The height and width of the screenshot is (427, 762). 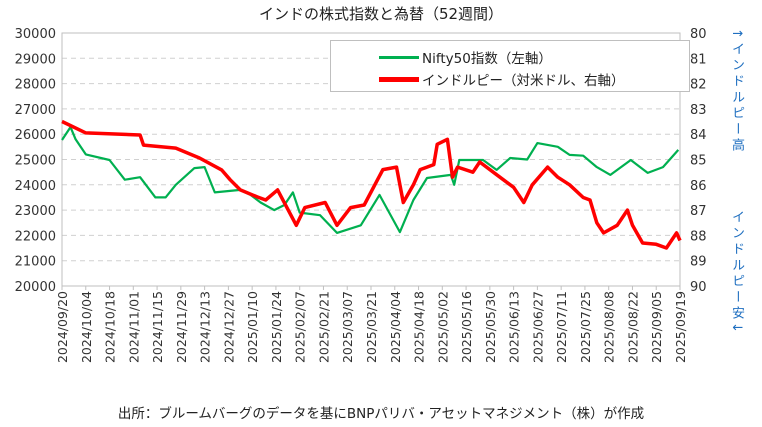 I want to click on x-tick-label: 2025/03/21, so click(x=371, y=327).